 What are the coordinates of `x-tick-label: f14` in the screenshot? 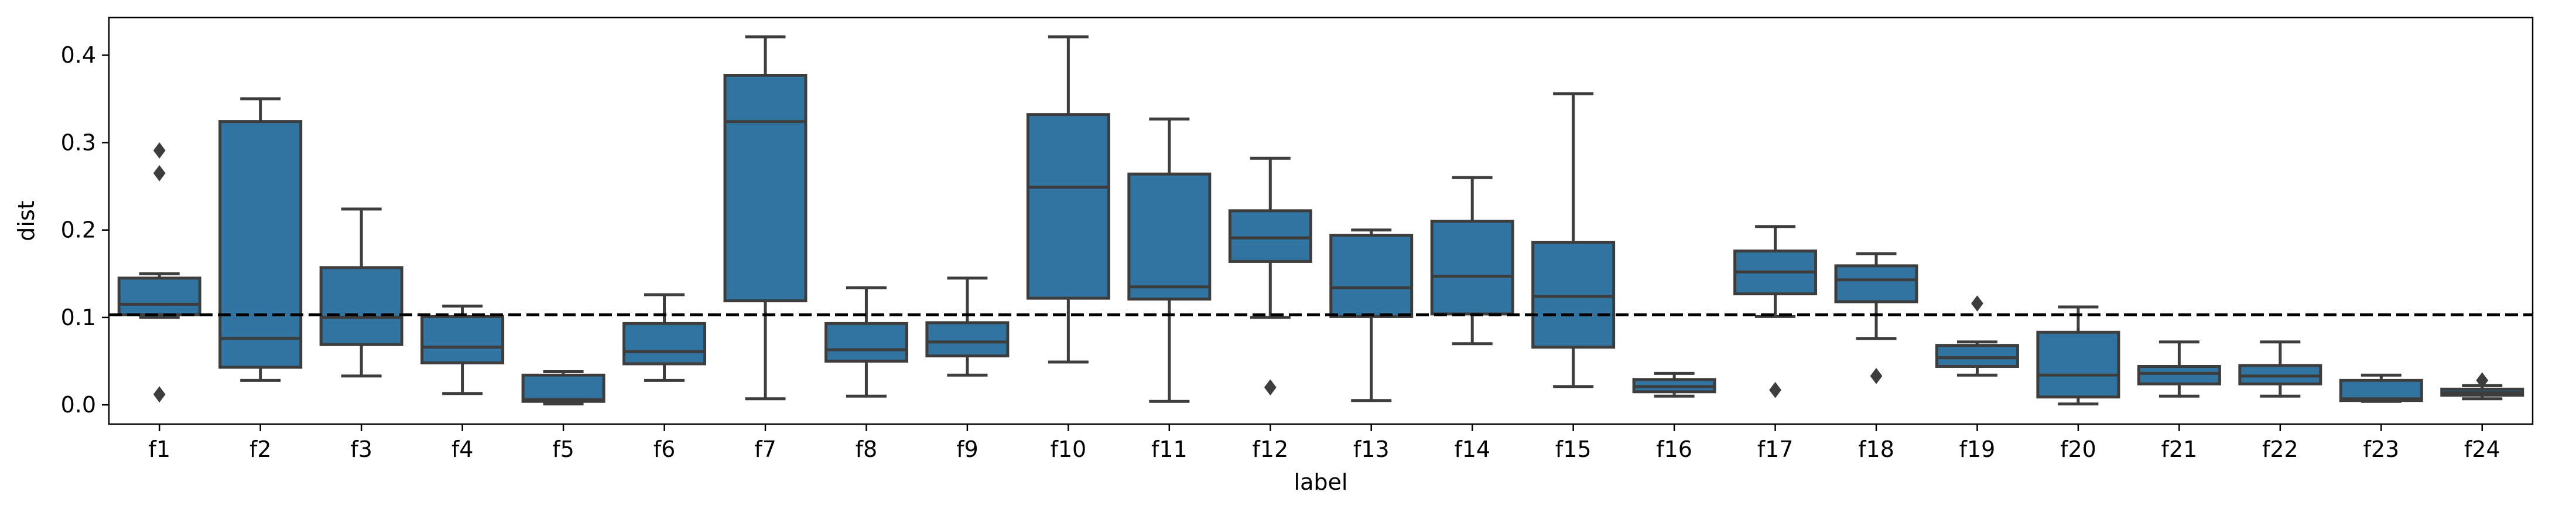 It's located at (1472, 449).